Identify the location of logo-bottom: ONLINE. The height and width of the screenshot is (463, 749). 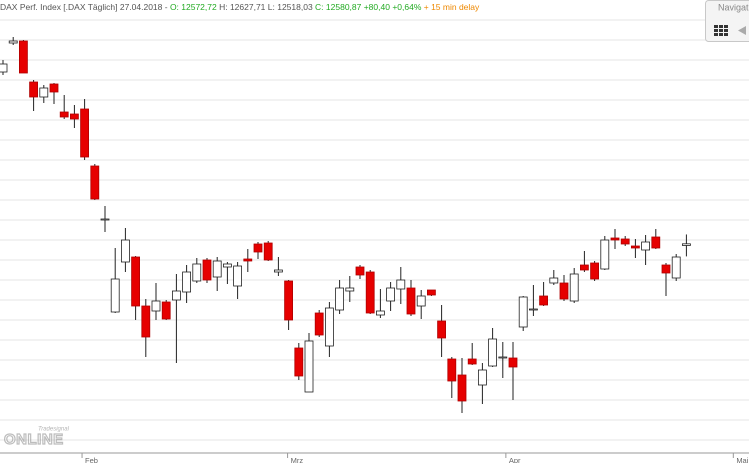
(34, 439).